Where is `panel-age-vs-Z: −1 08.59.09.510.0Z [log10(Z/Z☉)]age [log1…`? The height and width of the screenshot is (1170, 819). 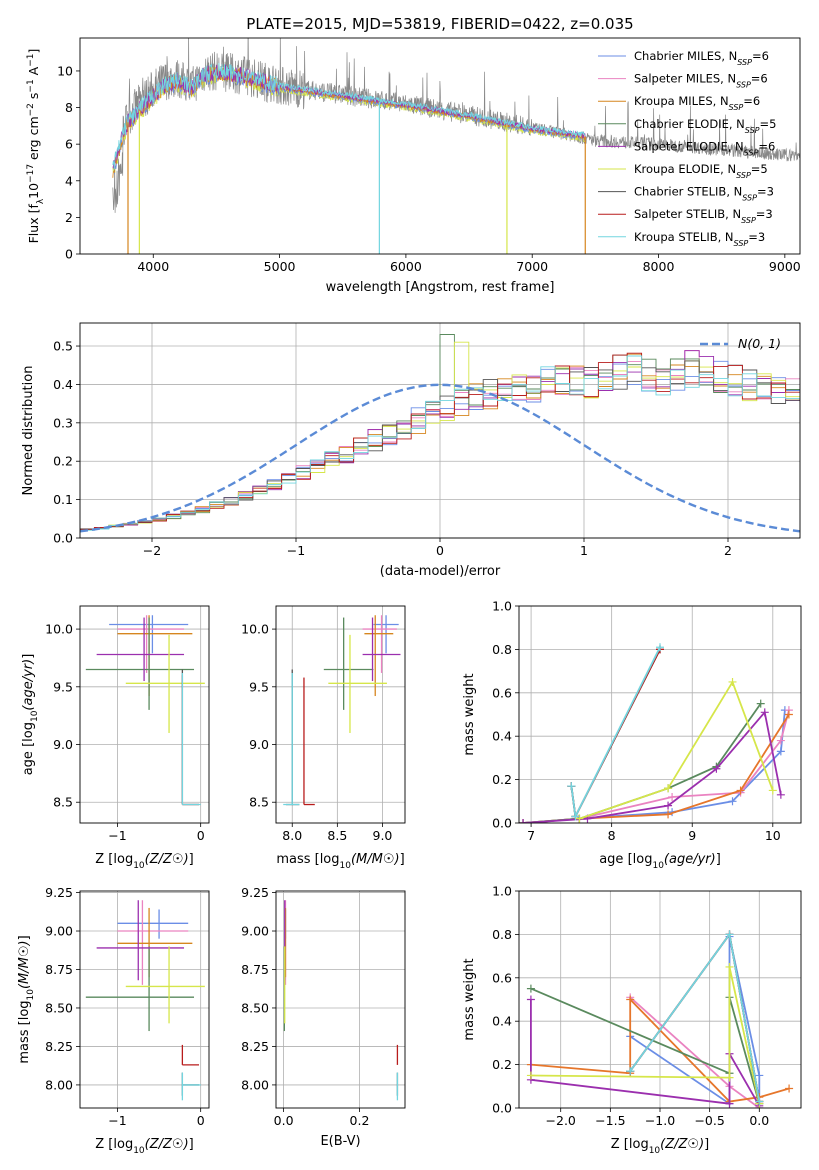
panel-age-vs-Z: −1 08.59.09.510.0Z [log10(Z/Z☉)]age [log1… is located at coordinates (115, 738).